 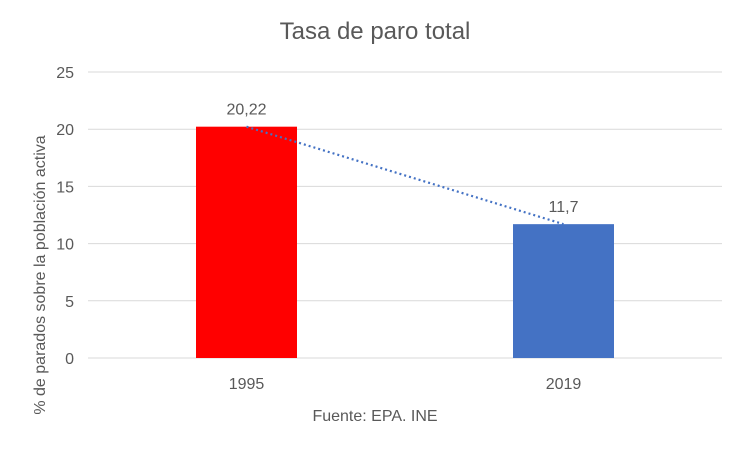 I want to click on bar-1995, so click(x=246, y=242).